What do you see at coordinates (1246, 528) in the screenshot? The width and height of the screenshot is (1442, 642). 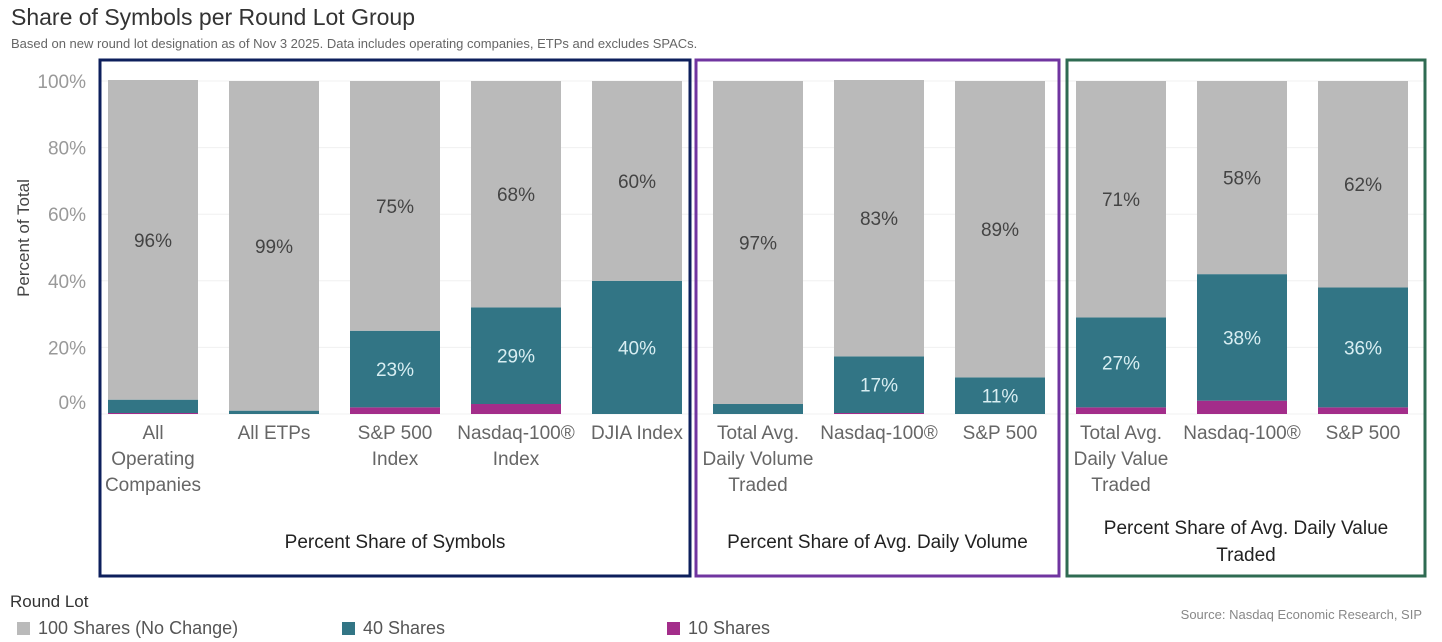 I see `group-title: Percent Share of Avg. Daily Value` at bounding box center [1246, 528].